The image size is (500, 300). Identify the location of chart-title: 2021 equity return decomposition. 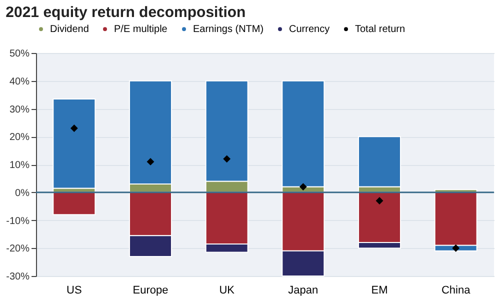
(126, 12).